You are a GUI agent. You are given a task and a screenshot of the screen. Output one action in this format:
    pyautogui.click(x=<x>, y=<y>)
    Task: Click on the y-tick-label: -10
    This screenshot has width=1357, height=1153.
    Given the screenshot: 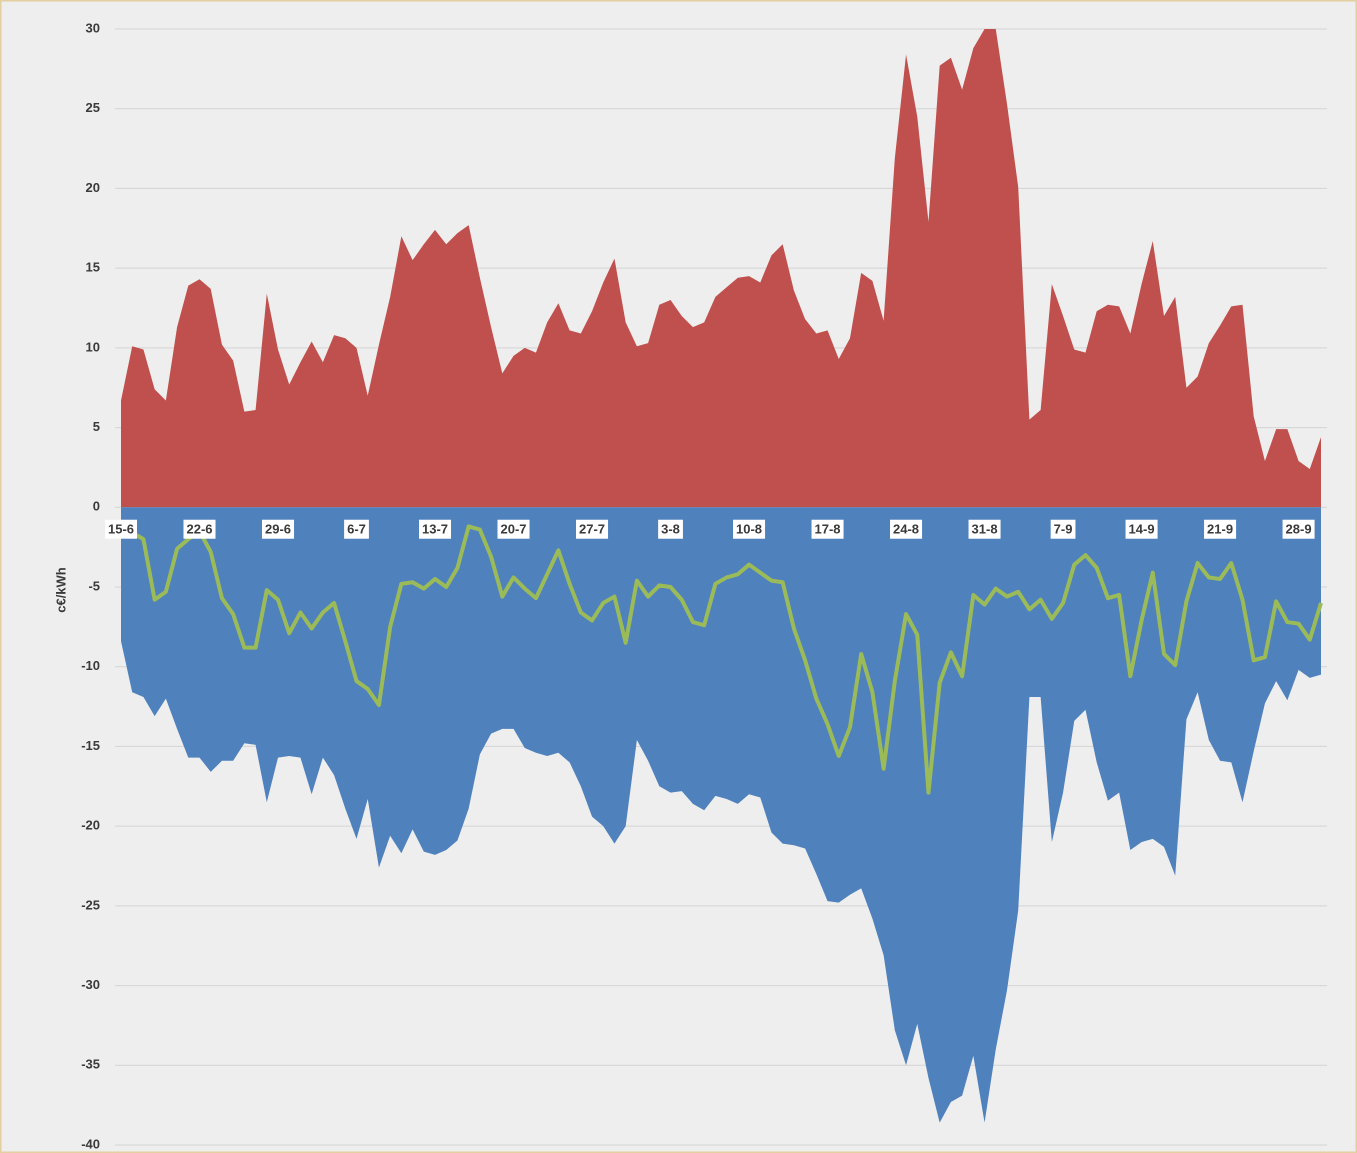 What is the action you would take?
    pyautogui.click(x=90, y=665)
    